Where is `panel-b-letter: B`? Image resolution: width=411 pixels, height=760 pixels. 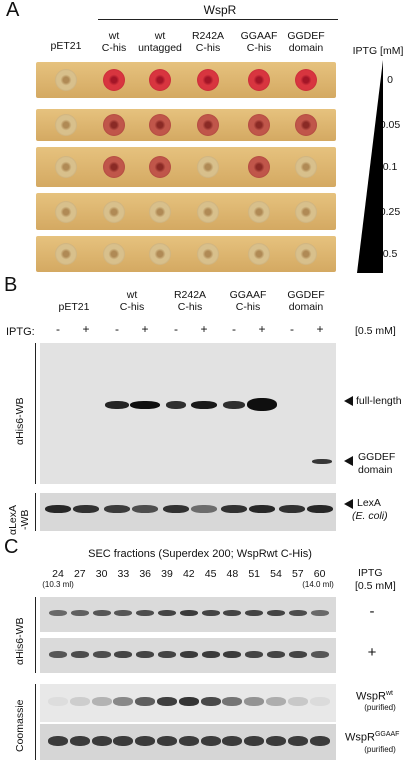
panel-b-letter: B is located at coordinates (11, 285).